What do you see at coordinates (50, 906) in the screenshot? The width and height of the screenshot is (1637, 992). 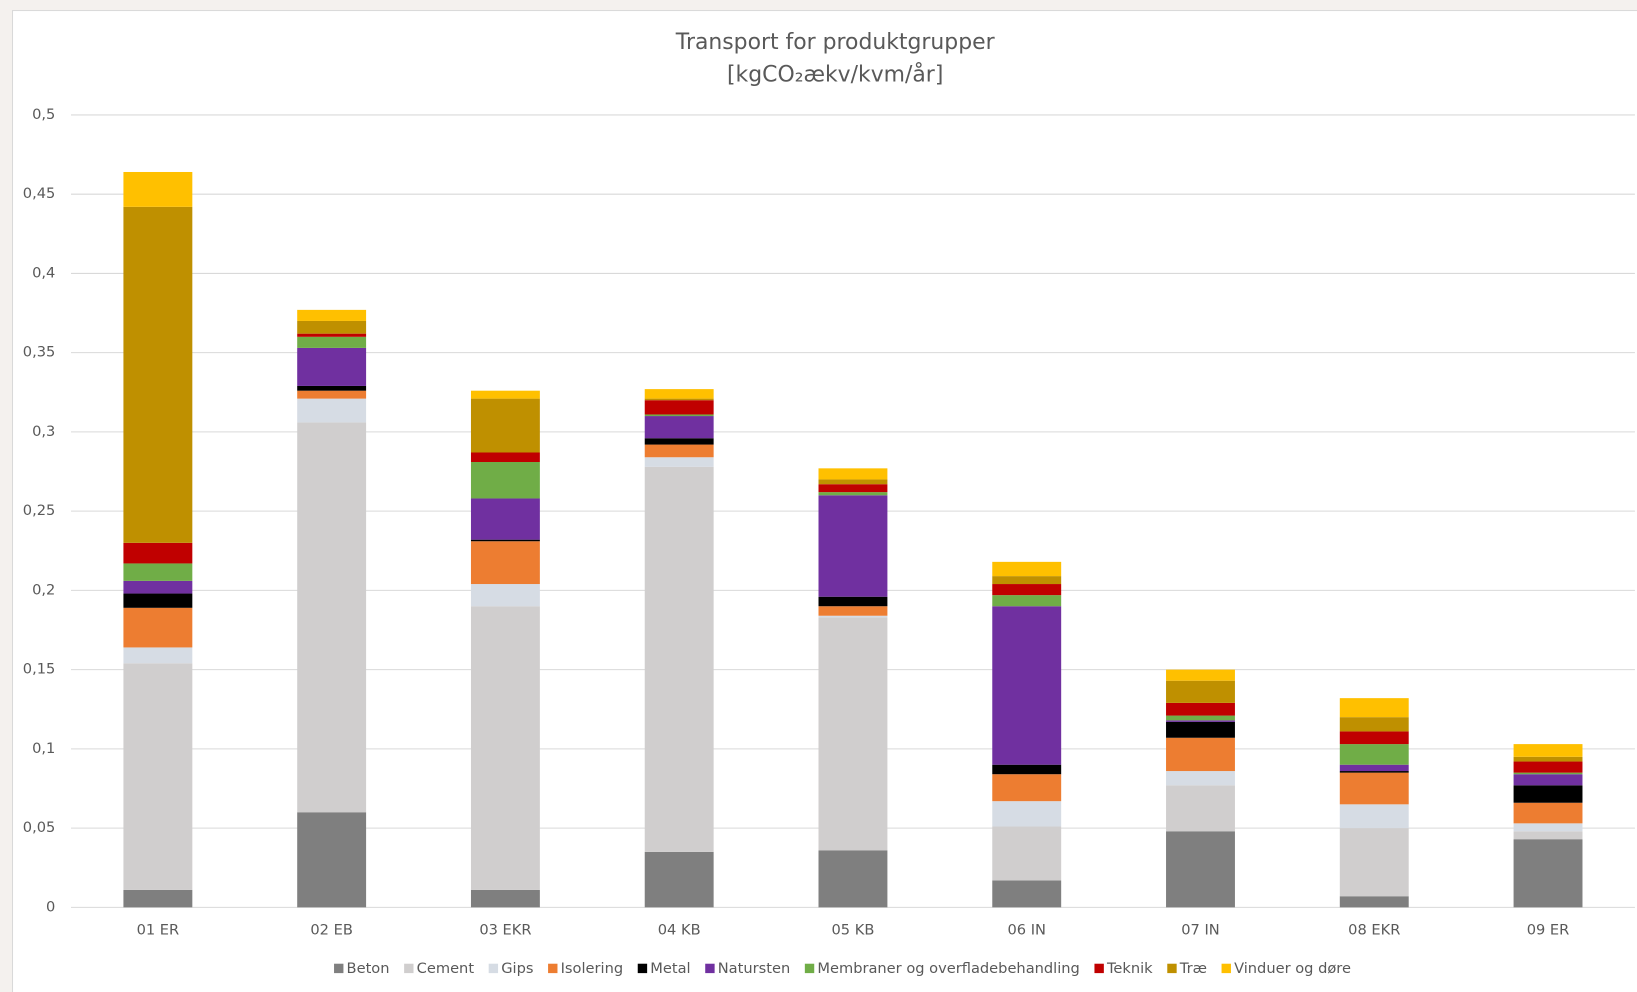 I see `y-tick-label: 0` at bounding box center [50, 906].